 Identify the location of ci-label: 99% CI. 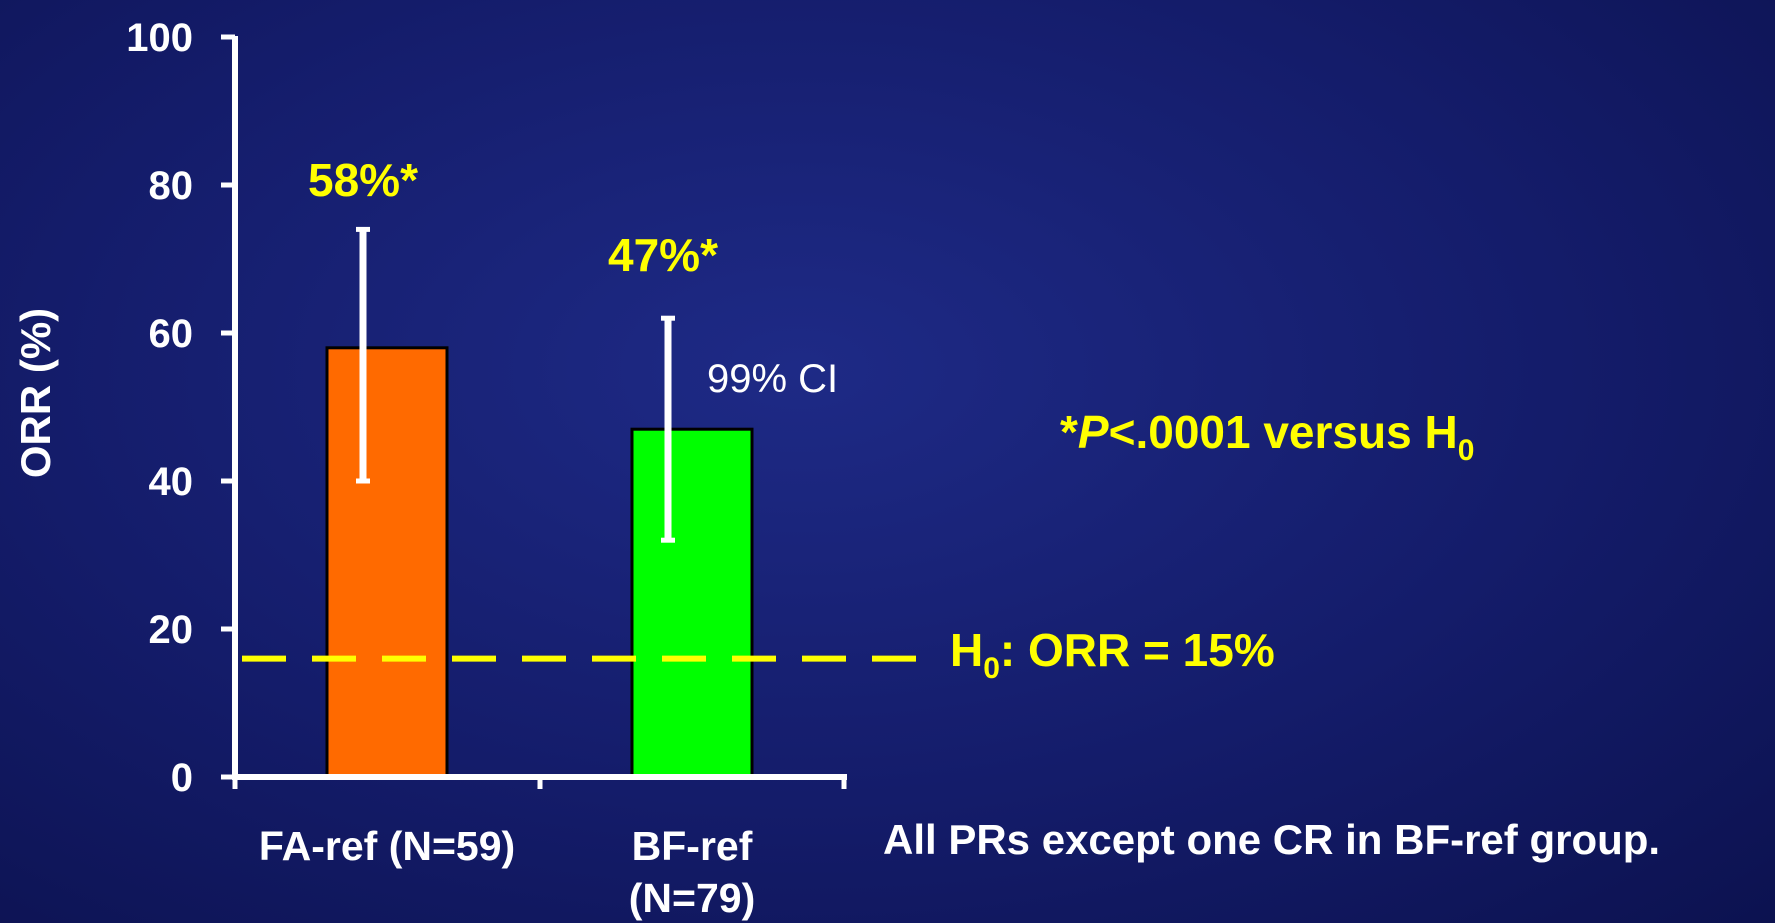
(772, 379).